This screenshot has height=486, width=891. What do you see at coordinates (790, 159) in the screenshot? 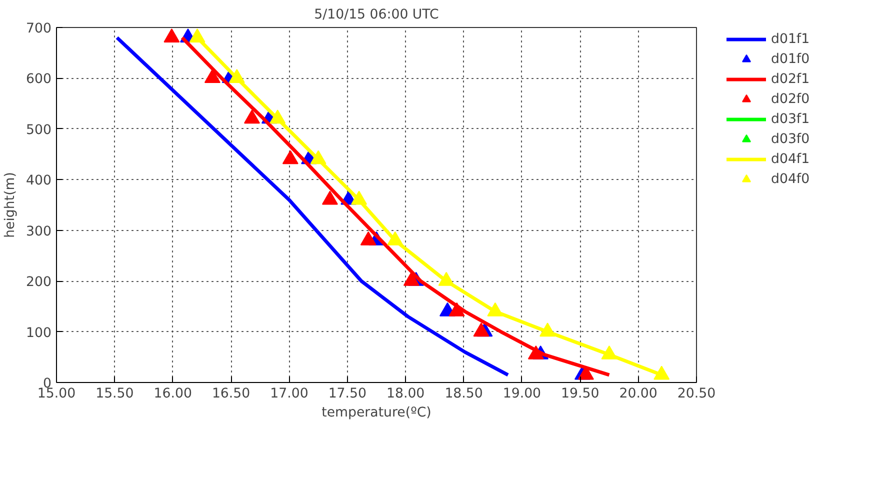
I see `legend-label: d04f1` at bounding box center [790, 159].